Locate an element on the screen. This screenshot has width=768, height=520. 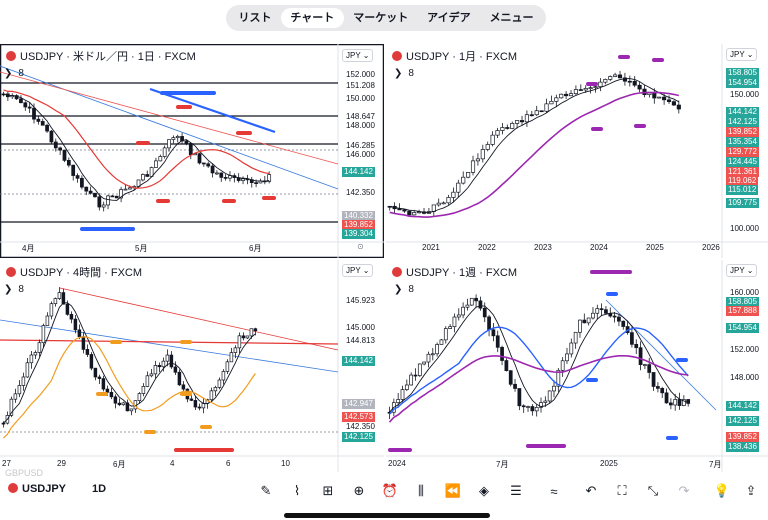
tab-list: リスト is located at coordinates (255, 18).